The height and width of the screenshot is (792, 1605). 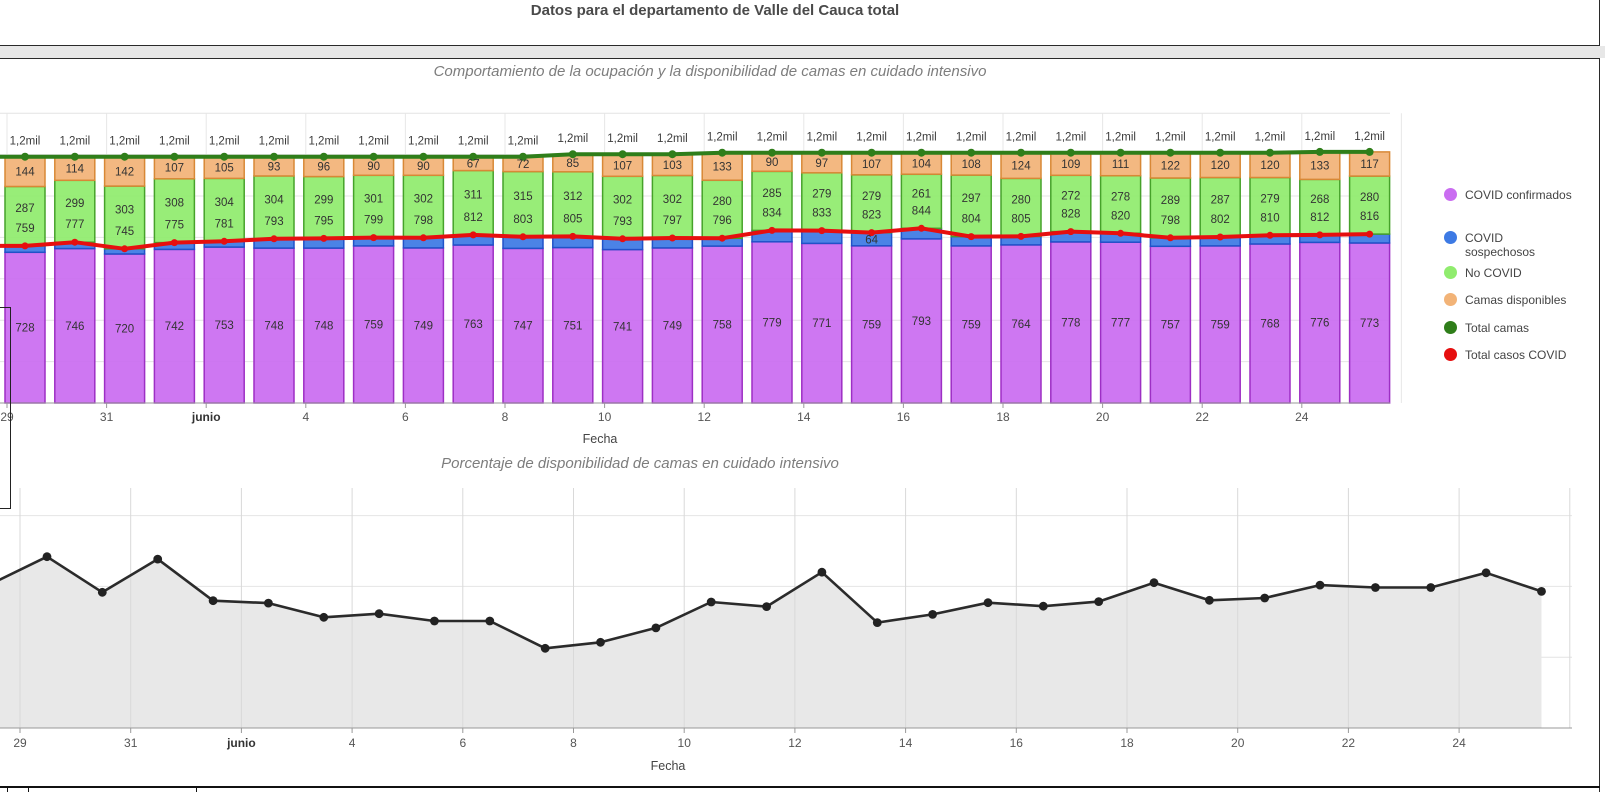 What do you see at coordinates (773, 602) in the screenshot?
I see `availability-line` at bounding box center [773, 602].